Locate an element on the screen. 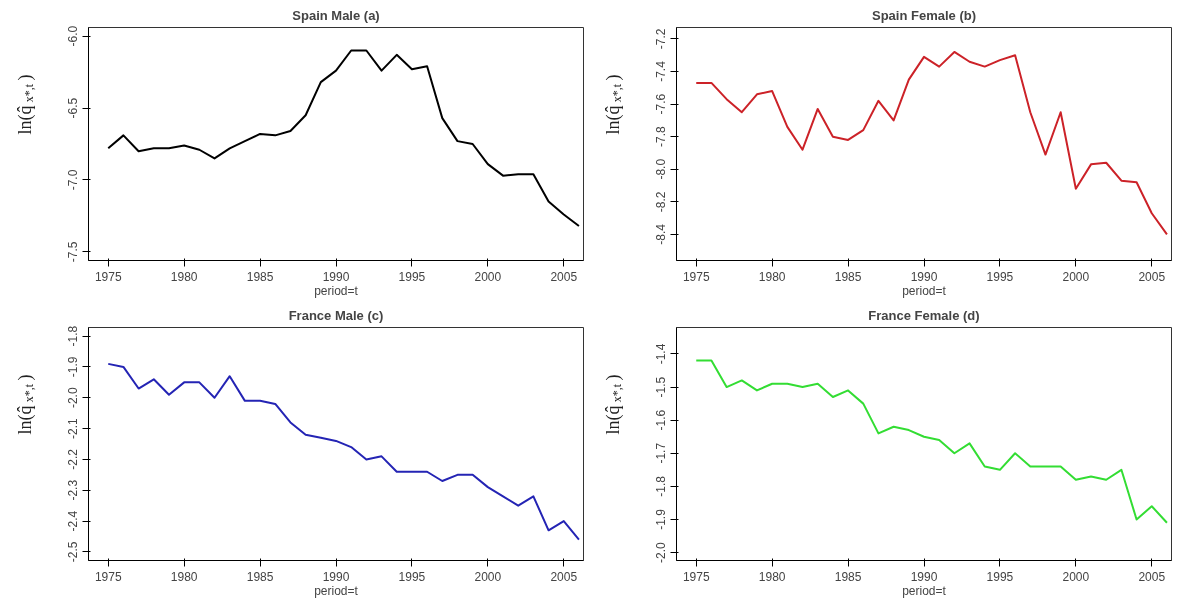 Image resolution: width=1184 pixels, height=604 pixels. y-tick-label: -7.6 is located at coordinates (661, 104).